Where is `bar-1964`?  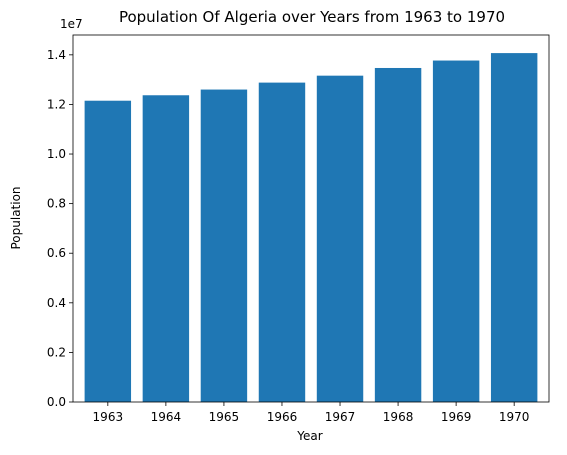 bar-1964 is located at coordinates (166, 248).